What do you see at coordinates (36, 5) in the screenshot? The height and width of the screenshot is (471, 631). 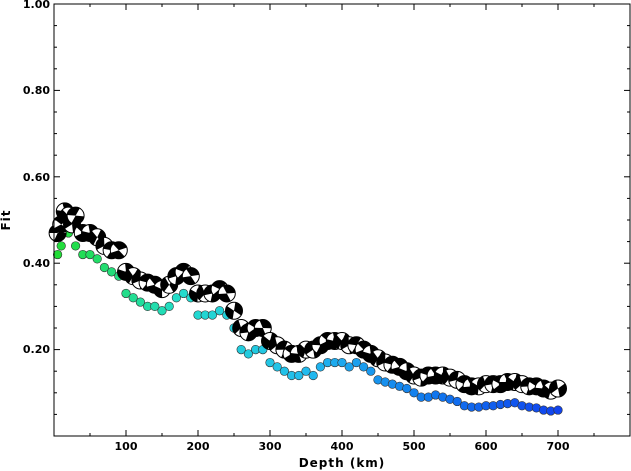 I see `y-tick-label: 1.00` at bounding box center [36, 5].